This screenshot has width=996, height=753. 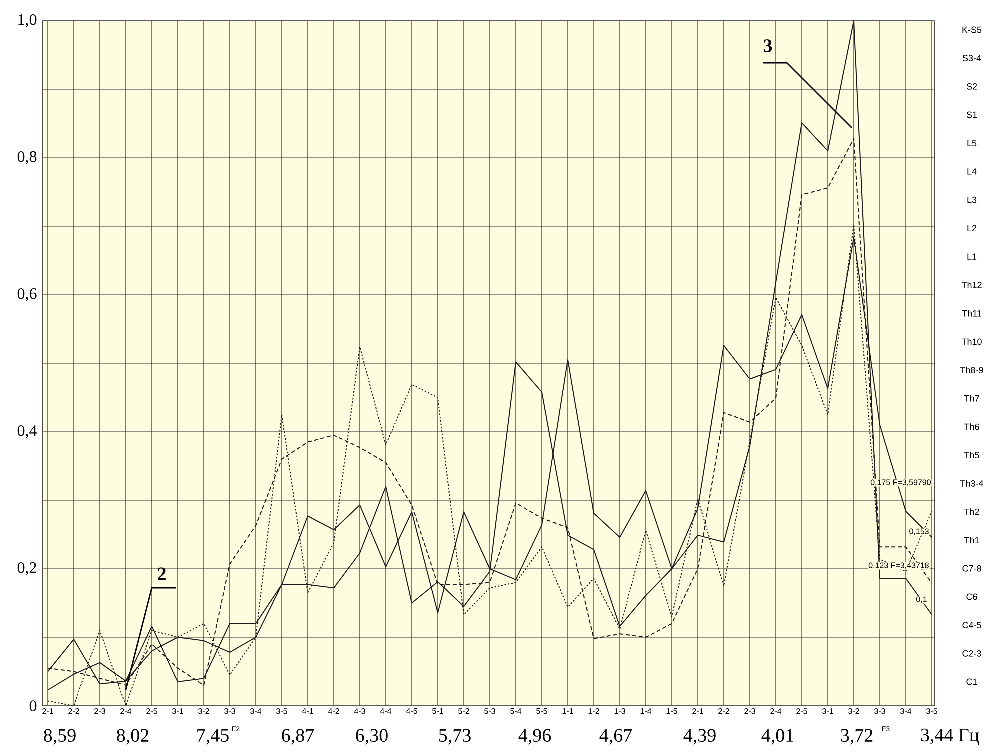 What do you see at coordinates (386, 711) in the screenshot?
I see `x-tick-label: 4-4` at bounding box center [386, 711].